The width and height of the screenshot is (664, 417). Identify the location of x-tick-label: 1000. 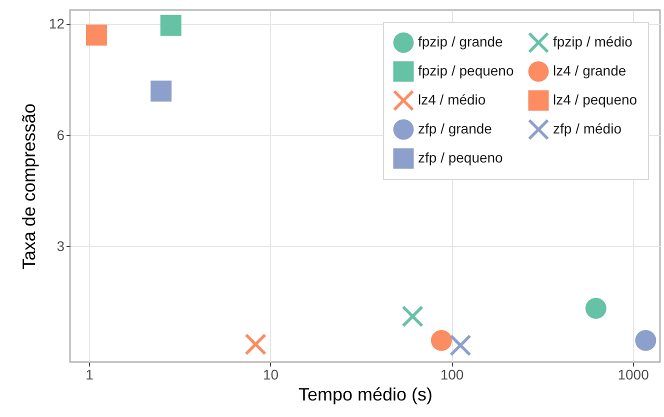
(634, 374).